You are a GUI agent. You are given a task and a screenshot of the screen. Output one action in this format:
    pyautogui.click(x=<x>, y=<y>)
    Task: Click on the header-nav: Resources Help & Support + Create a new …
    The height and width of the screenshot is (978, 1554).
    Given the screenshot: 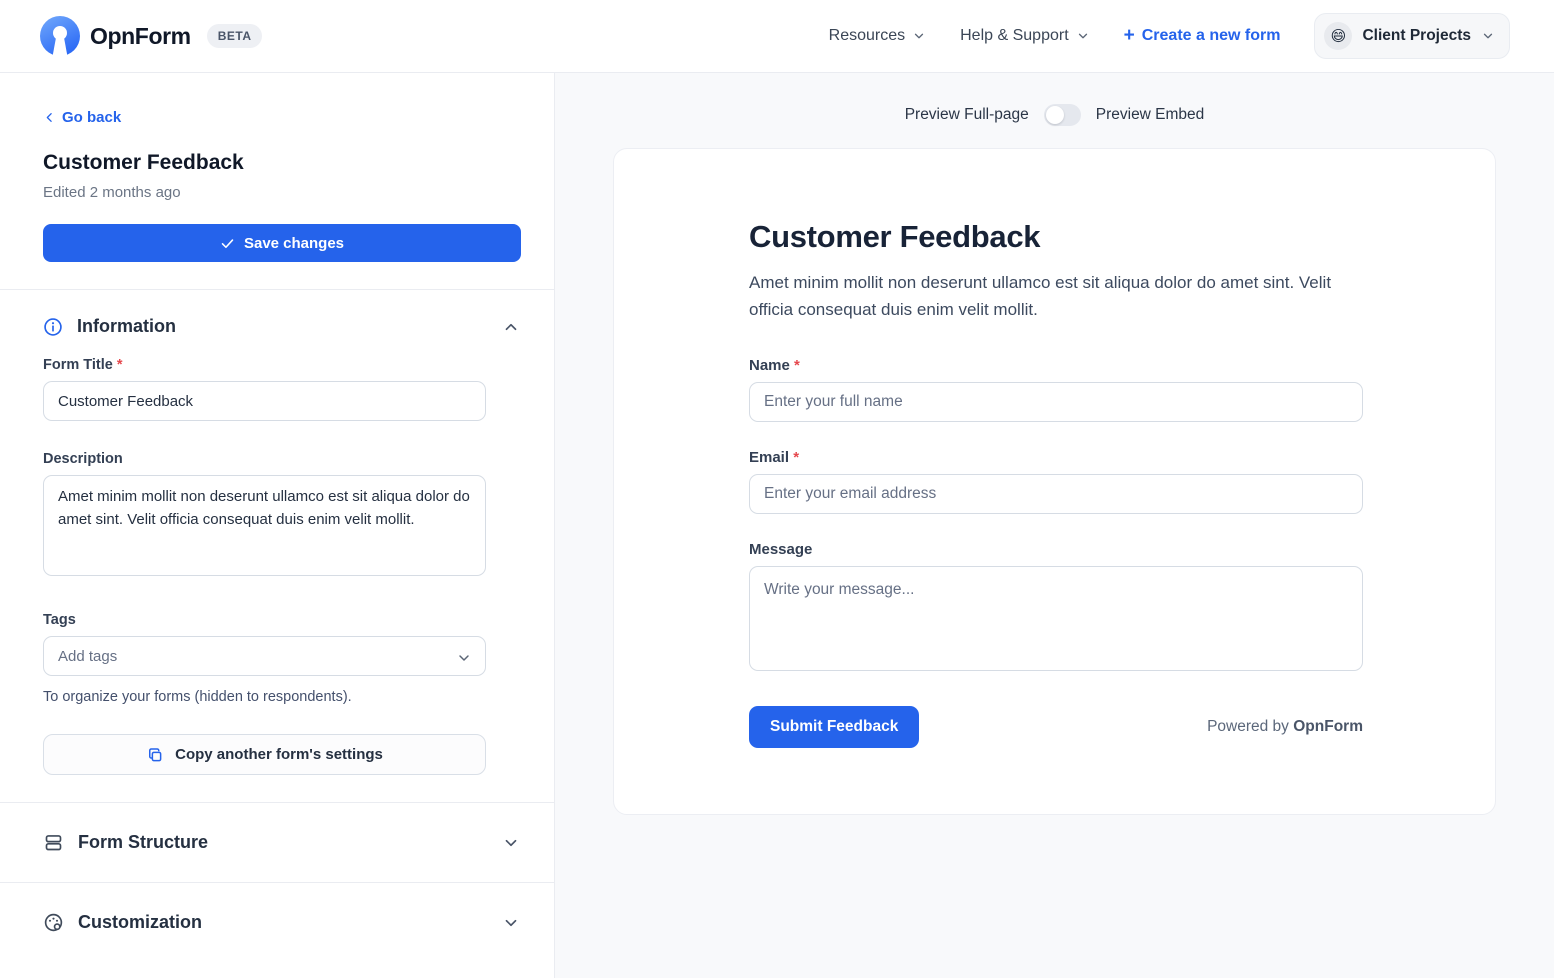 What is the action you would take?
    pyautogui.click(x=1169, y=36)
    